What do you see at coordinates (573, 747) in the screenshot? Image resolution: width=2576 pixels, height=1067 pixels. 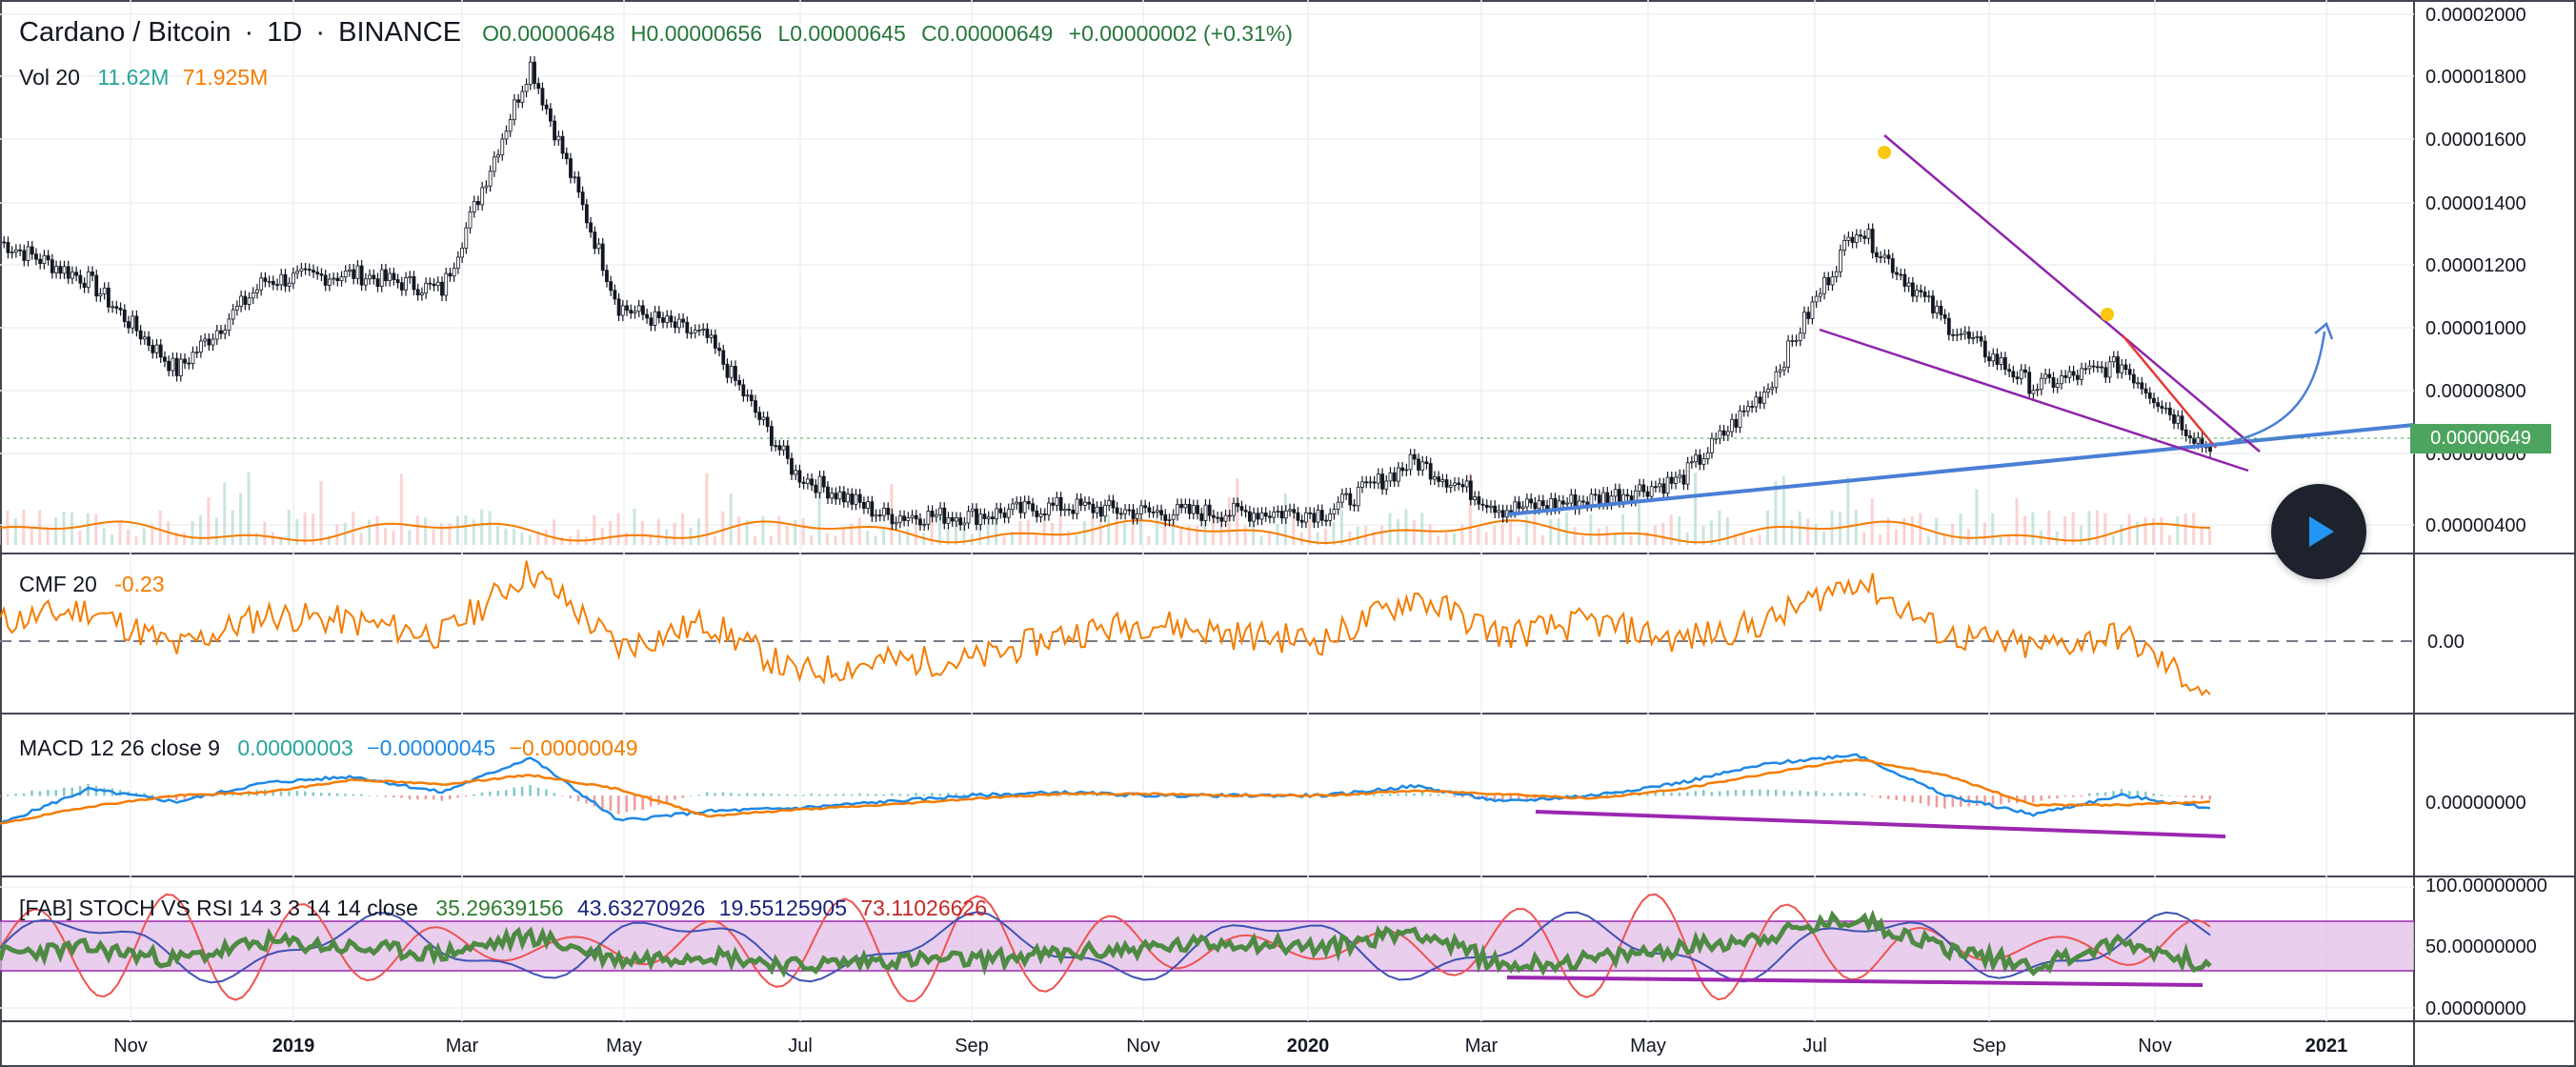 I see `macd-signal-value: −0.00000049` at bounding box center [573, 747].